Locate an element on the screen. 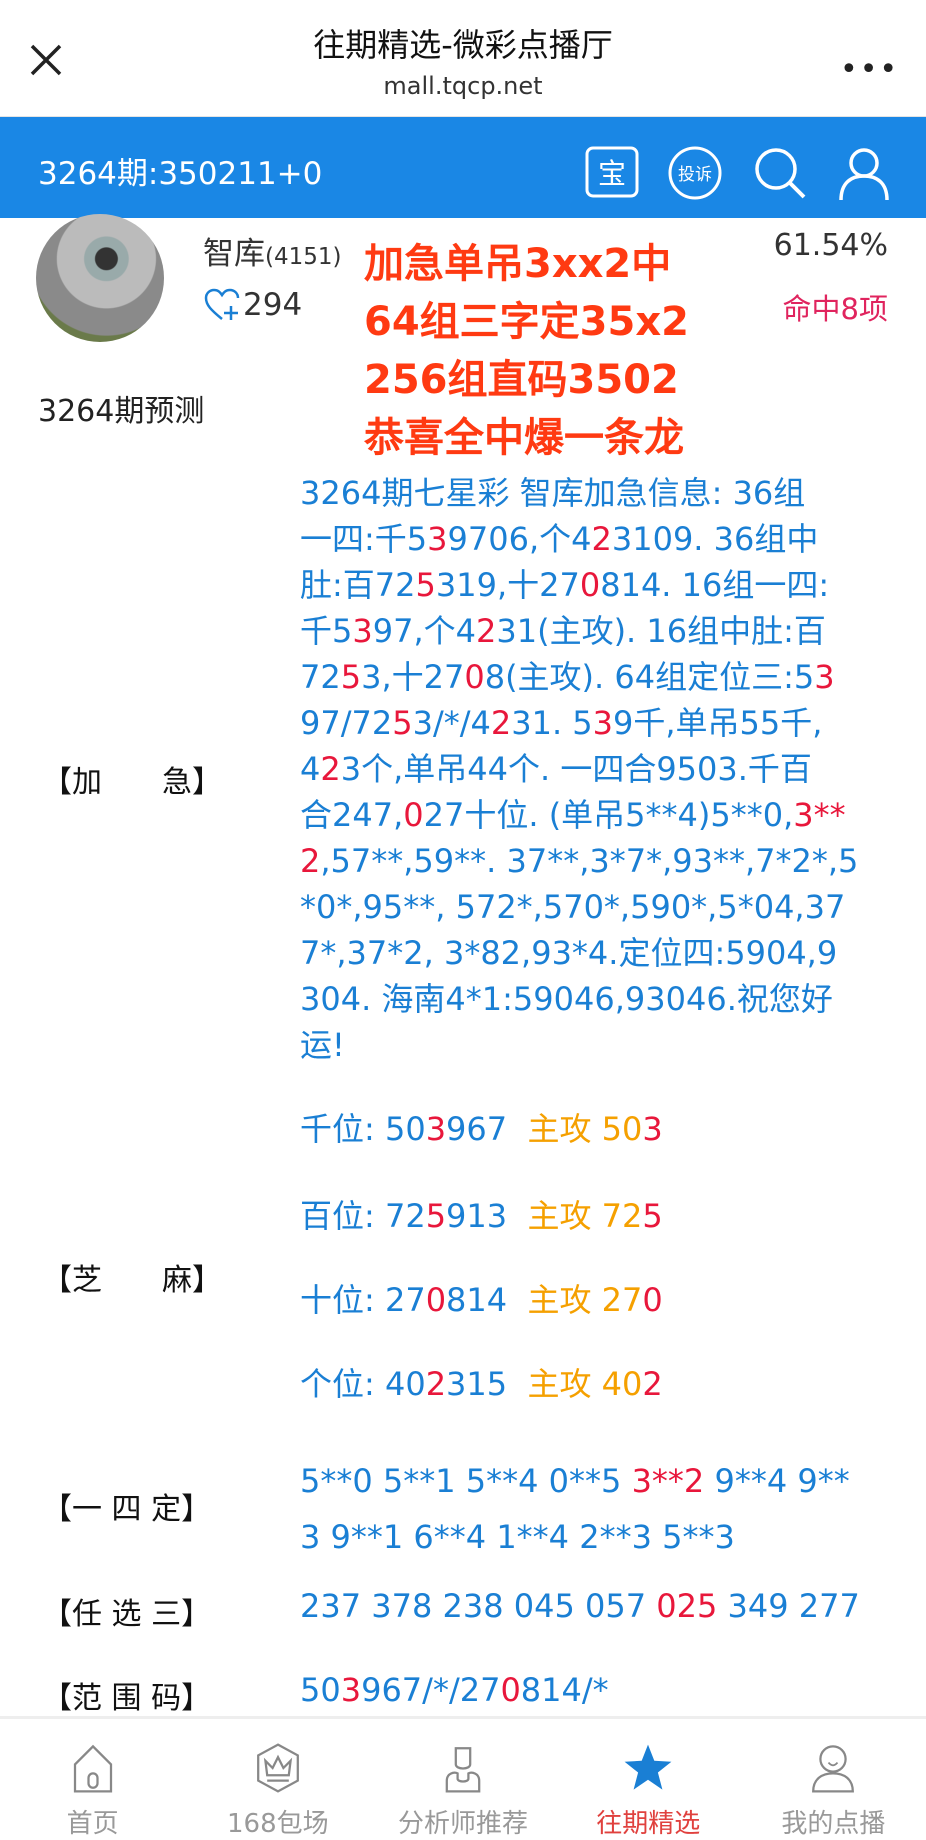 The height and width of the screenshot is (1840, 926). prediction-title: 3264期预测 is located at coordinates (121, 411).